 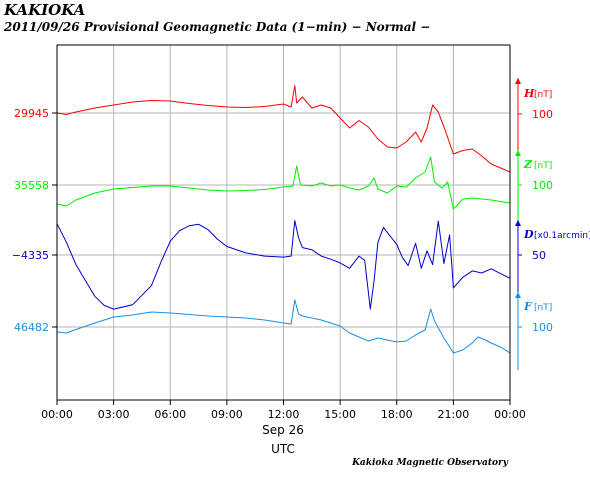 What do you see at coordinates (283, 430) in the screenshot?
I see `x-date-label: Sep 26` at bounding box center [283, 430].